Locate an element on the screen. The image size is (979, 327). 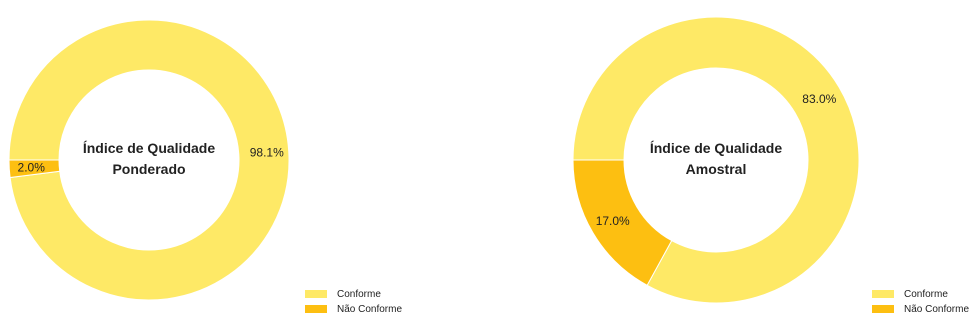
slice-value-label-nao-conforme: 2.0% is located at coordinates (32, 167).